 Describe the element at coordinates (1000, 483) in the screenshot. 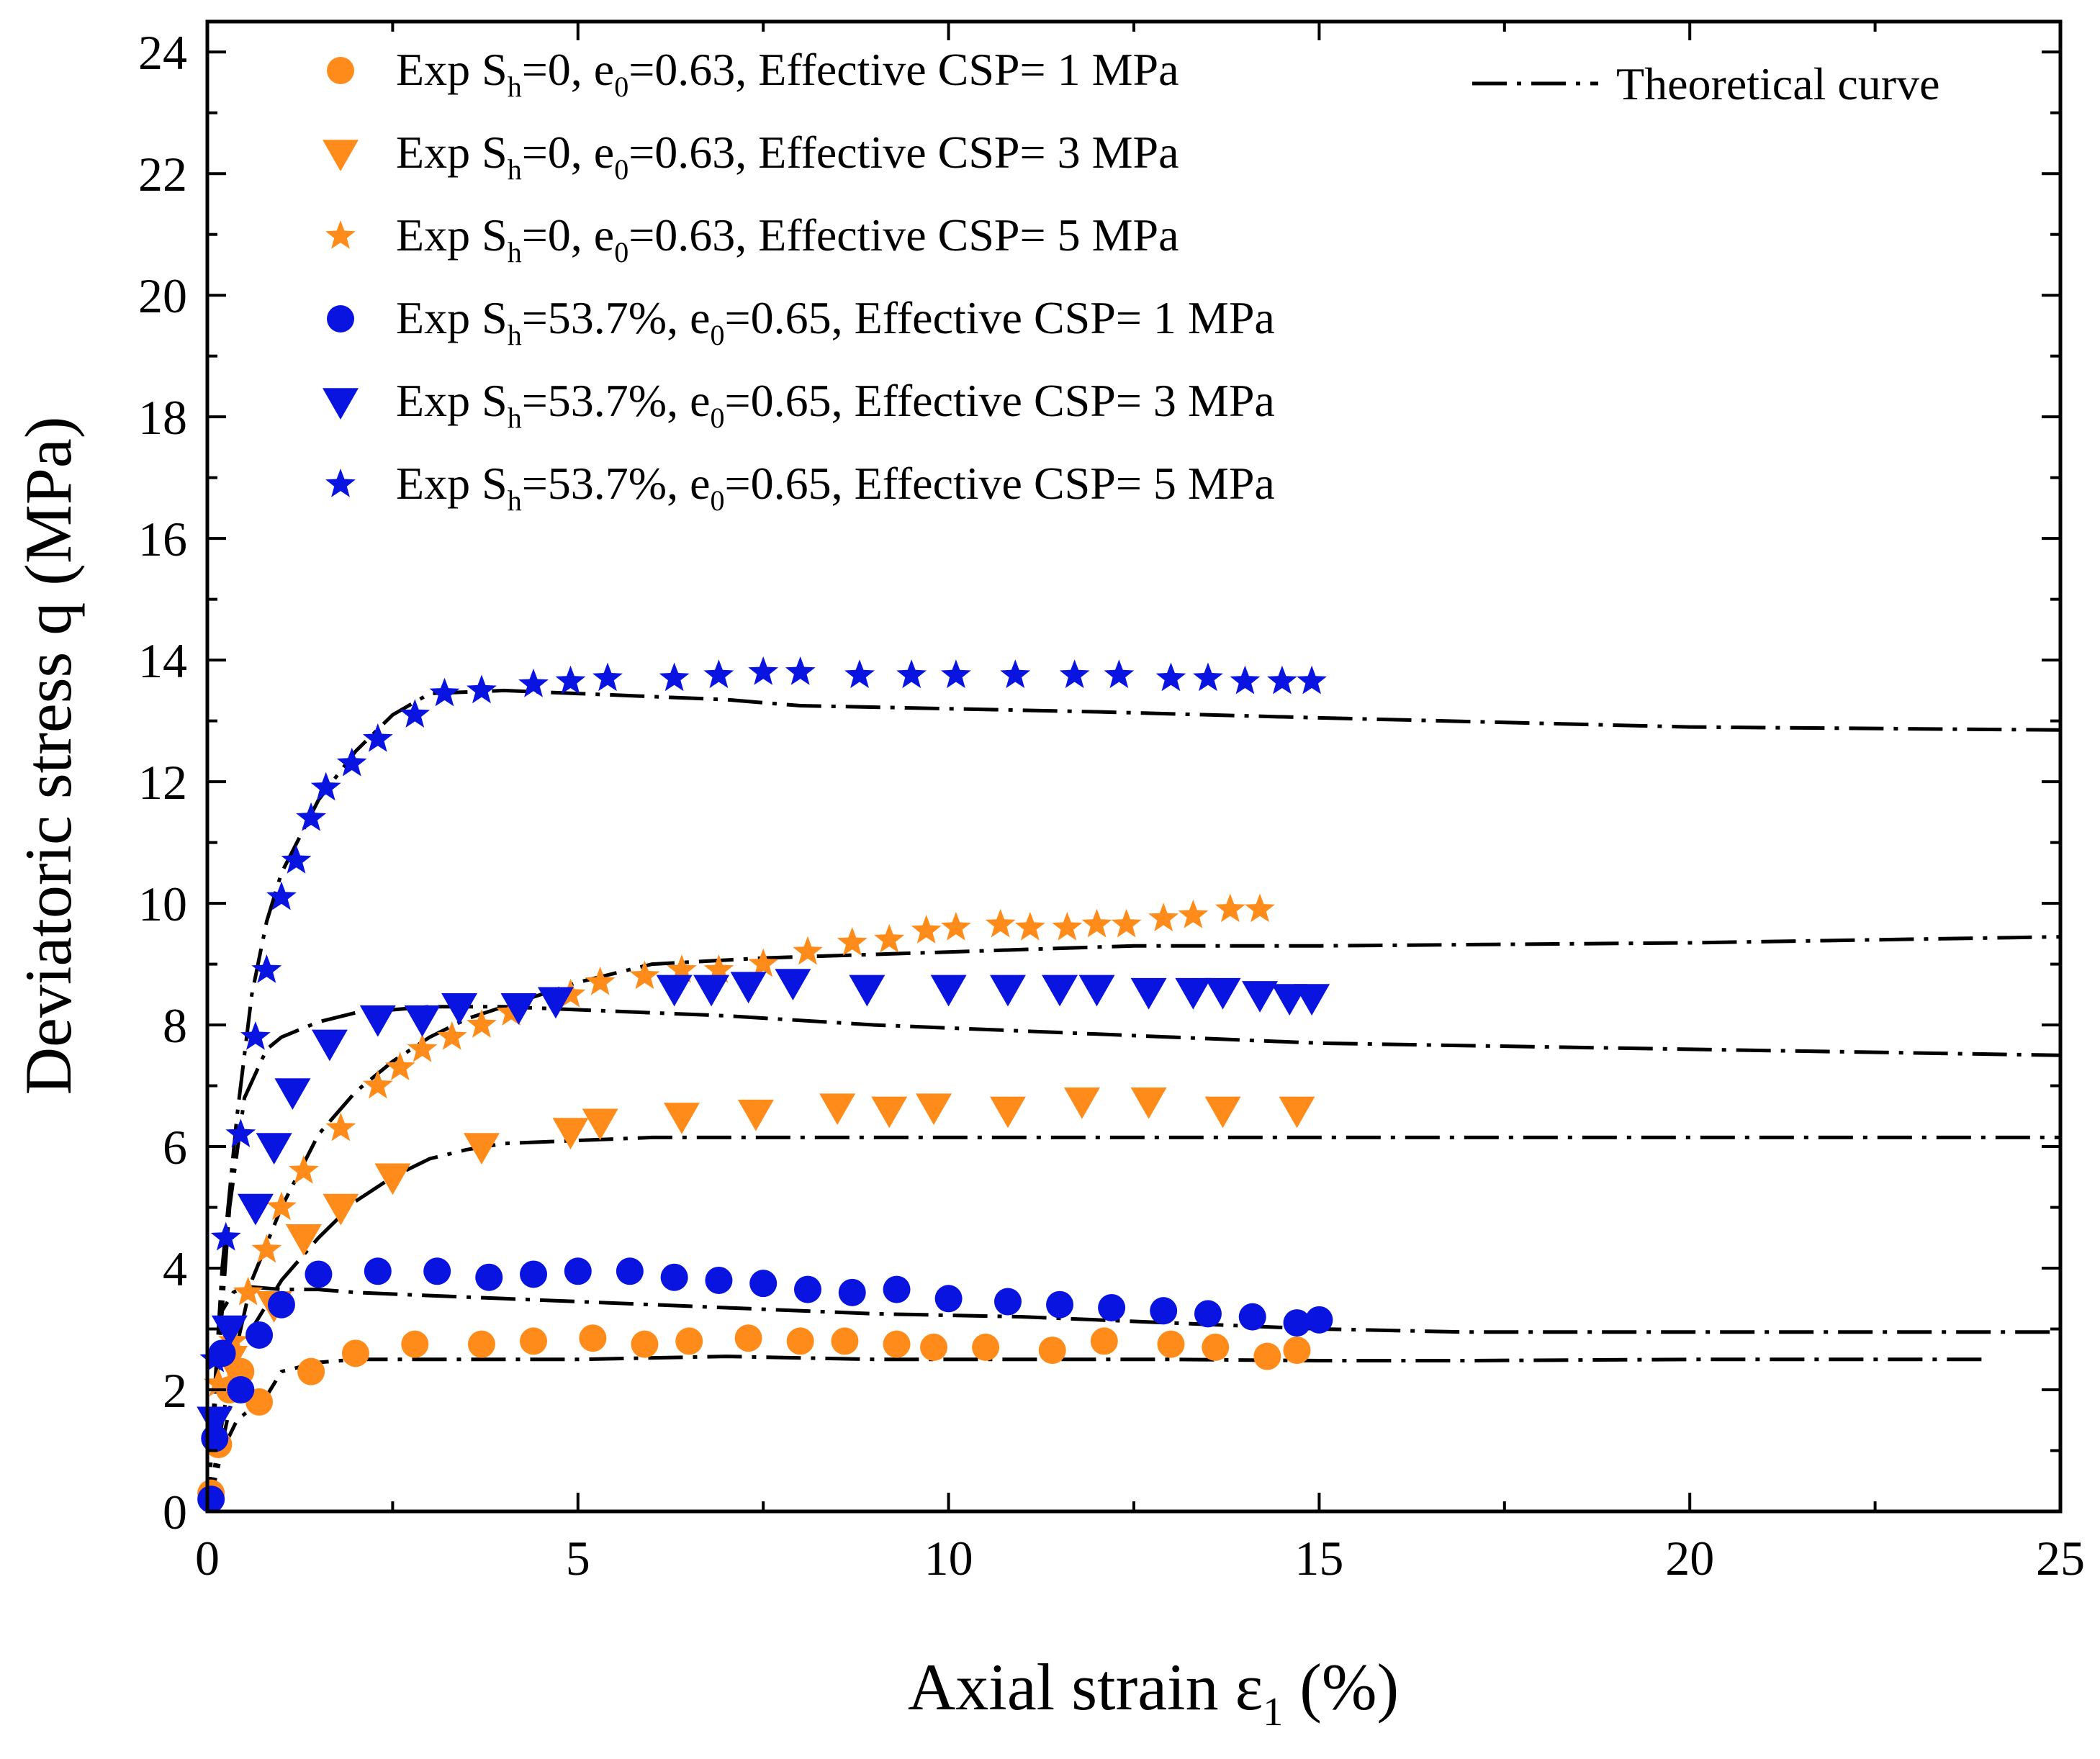

I see `legend-text-part-6-5: =0.65, Effective CSP= 5 MPa` at that location.